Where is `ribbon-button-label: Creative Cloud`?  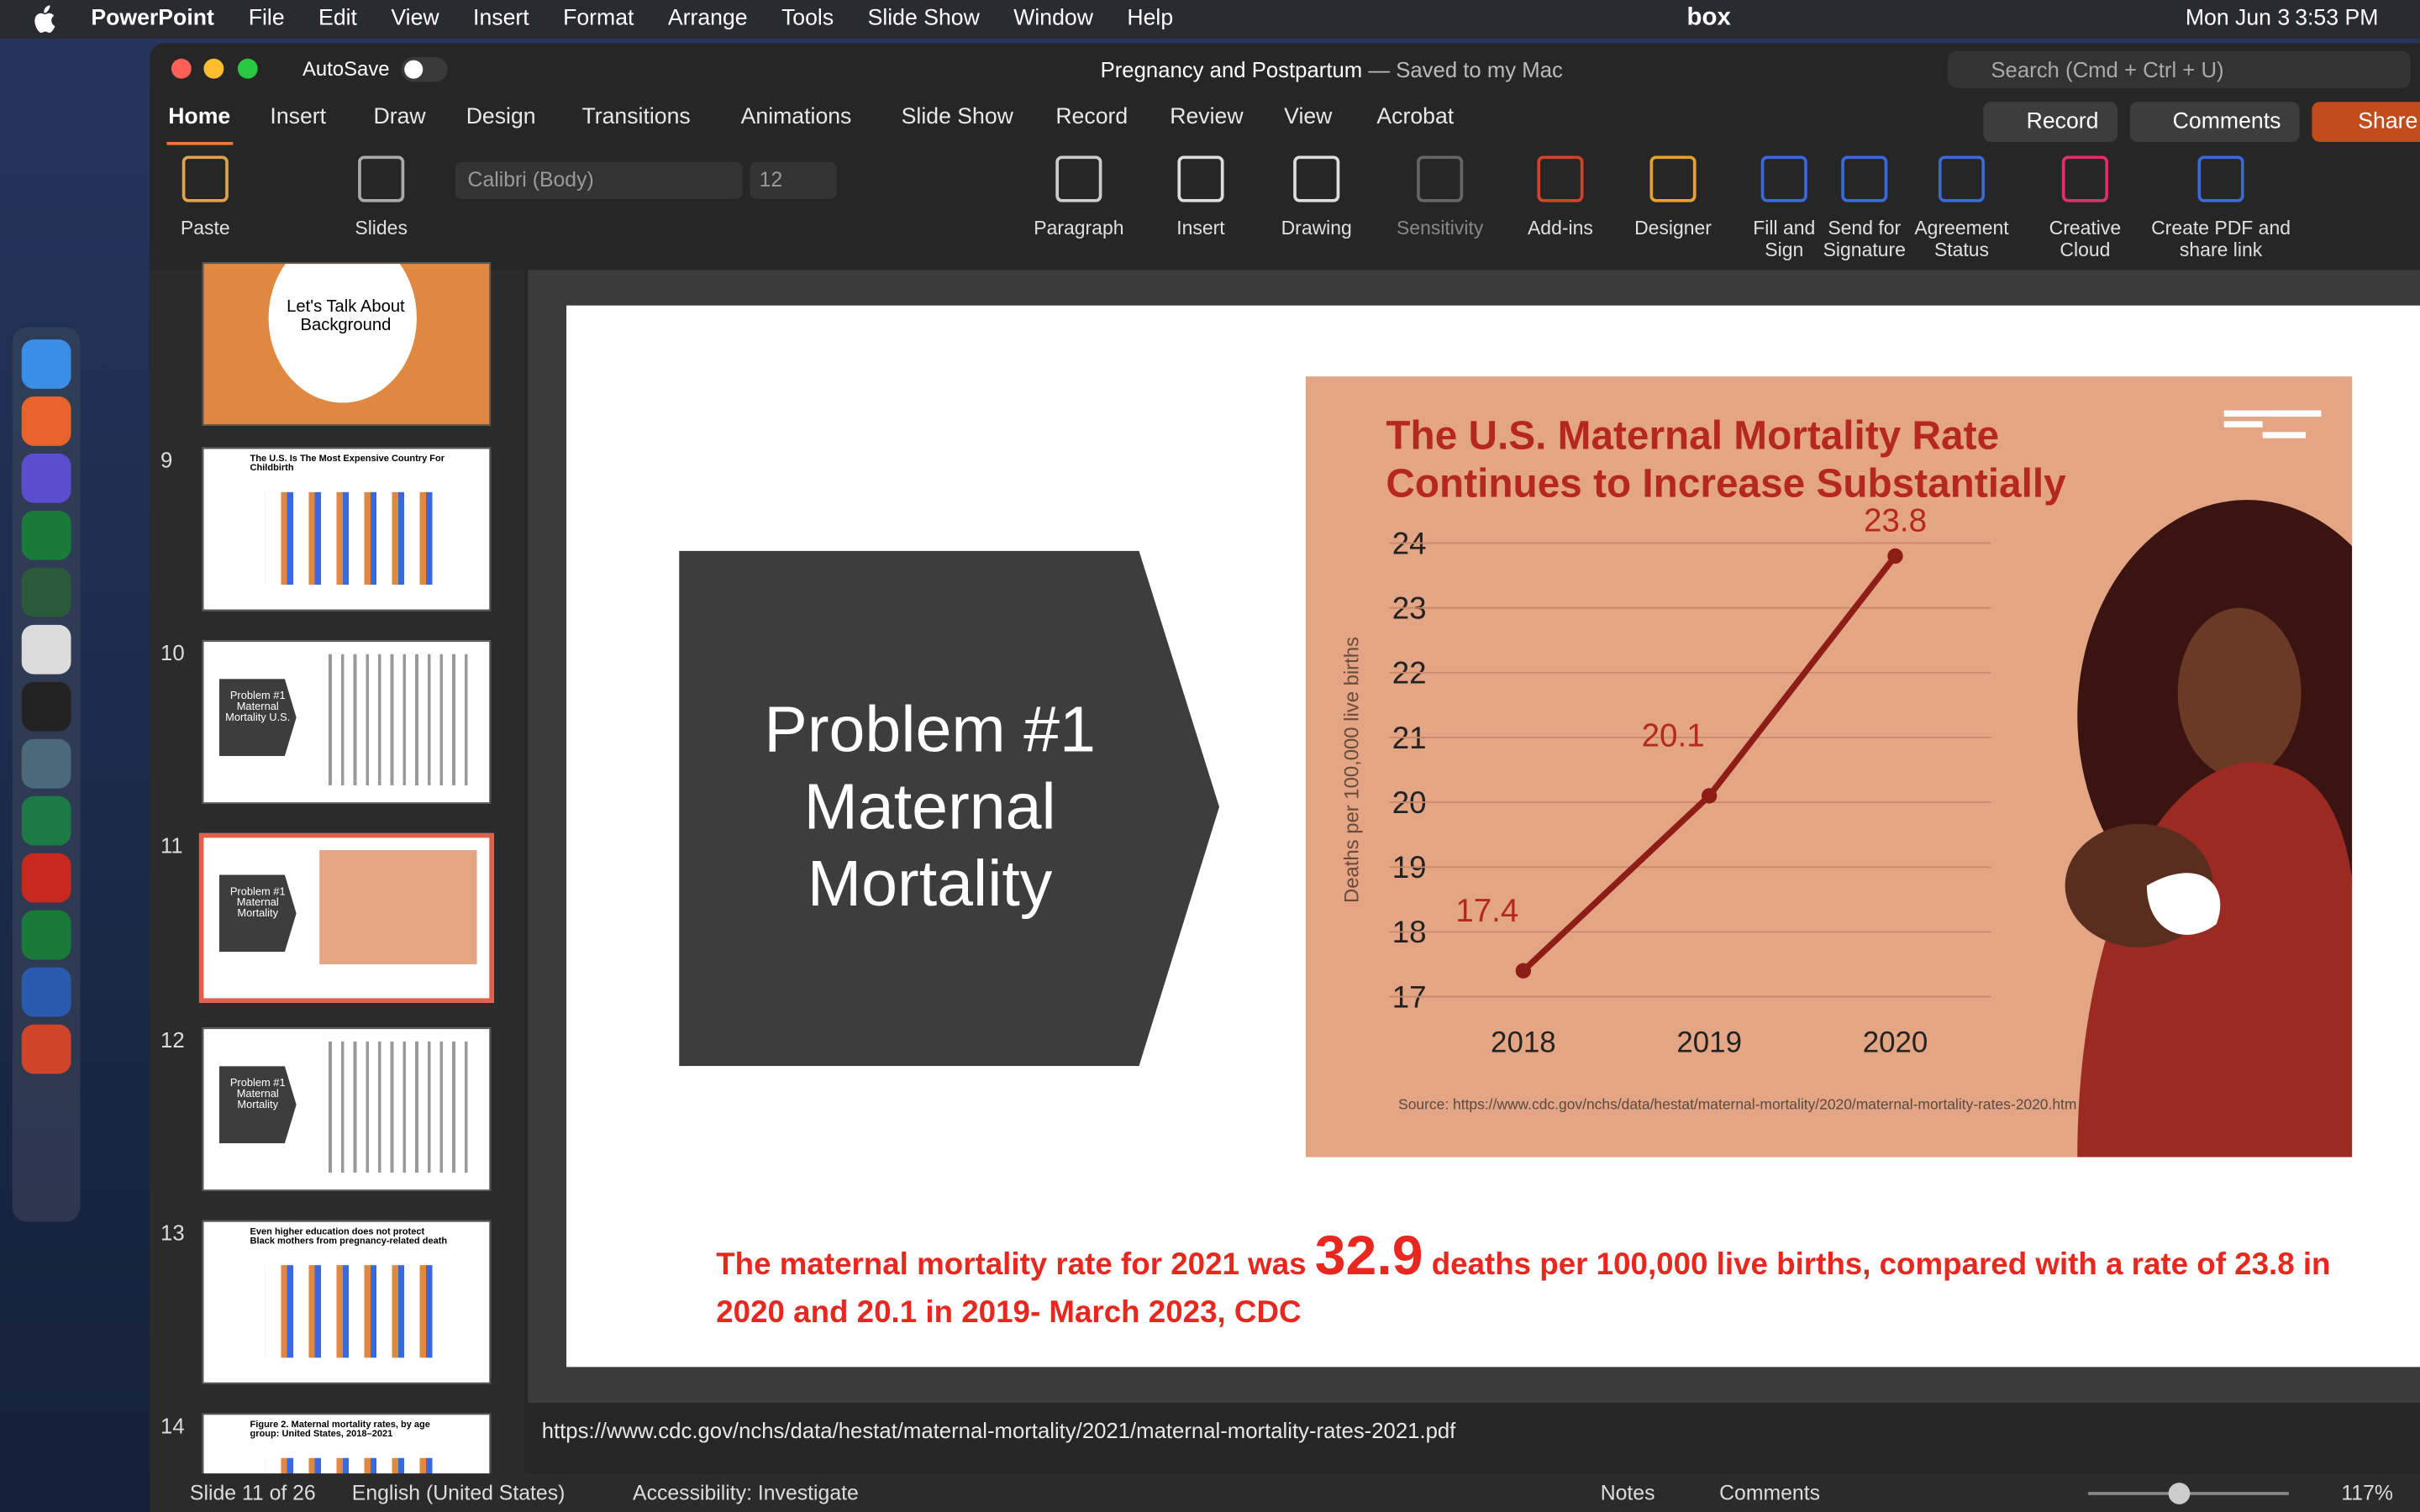
ribbon-button-label: Creative Cloud is located at coordinates (2086, 239).